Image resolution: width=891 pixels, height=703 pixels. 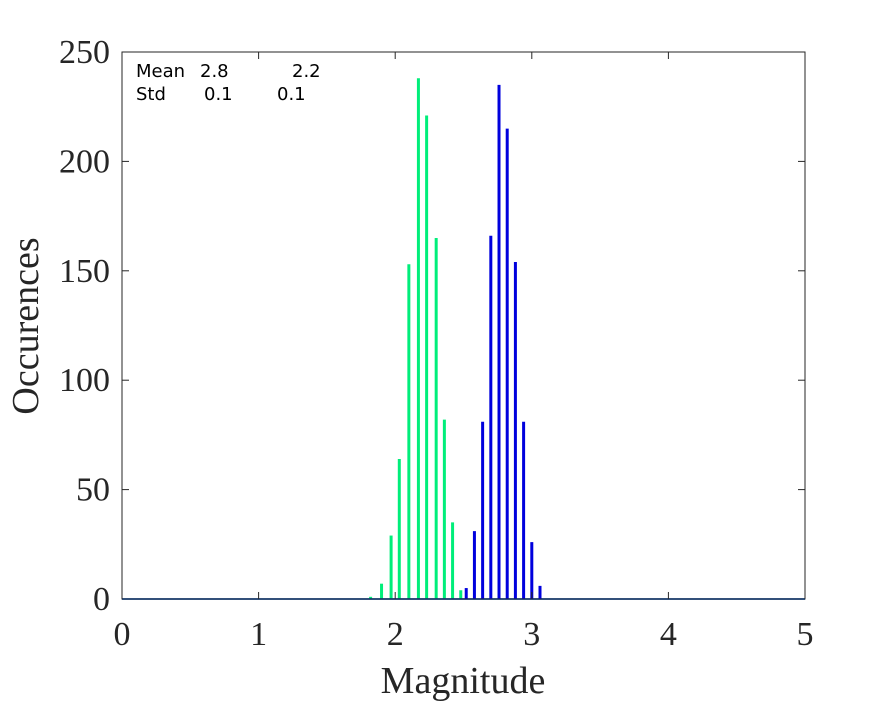 What do you see at coordinates (84, 161) in the screenshot?
I see `y-tick-label: 200` at bounding box center [84, 161].